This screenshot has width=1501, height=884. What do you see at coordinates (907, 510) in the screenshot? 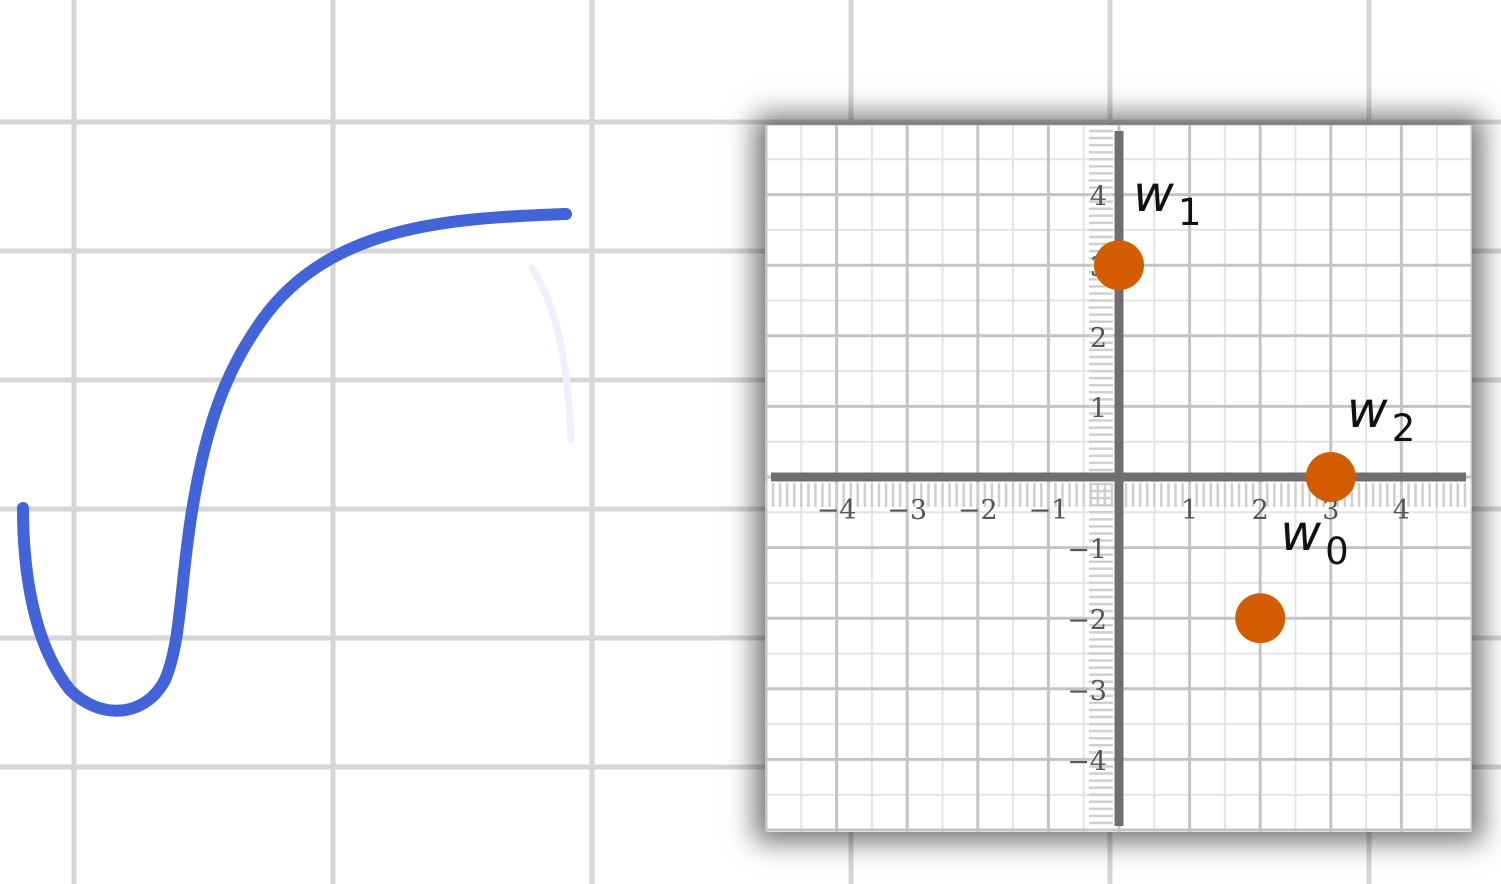
I see `x-tick-label: −3` at bounding box center [907, 510].